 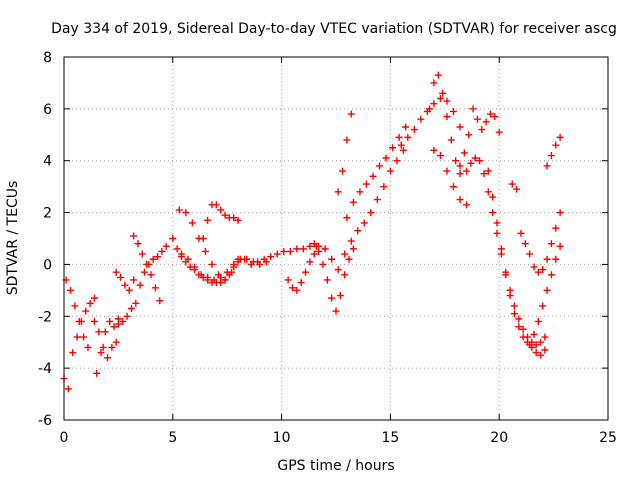 What do you see at coordinates (47, 110) in the screenshot?
I see `y-tick-label: 6` at bounding box center [47, 110].